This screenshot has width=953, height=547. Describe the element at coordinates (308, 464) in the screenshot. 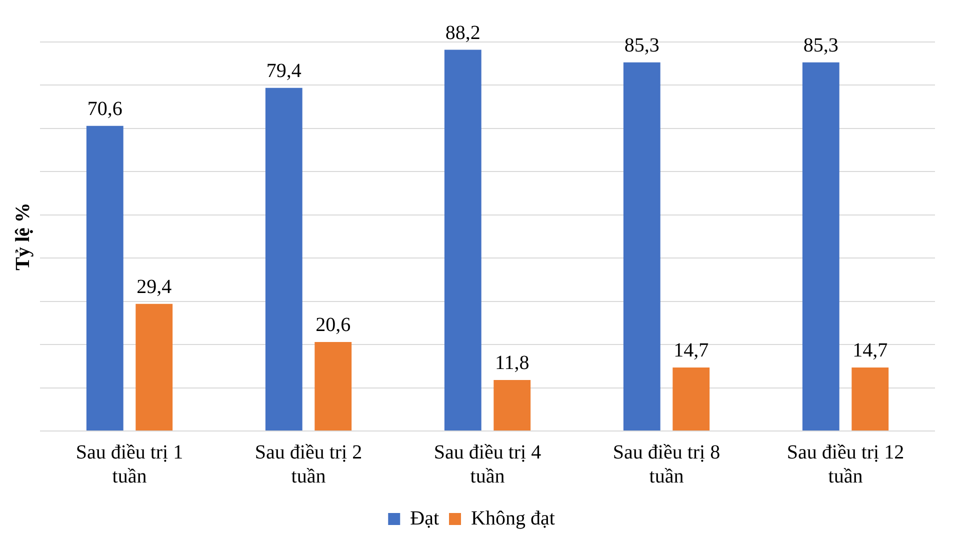

I see `x-tick-label: Sau điều trị 2 tuần` at that location.